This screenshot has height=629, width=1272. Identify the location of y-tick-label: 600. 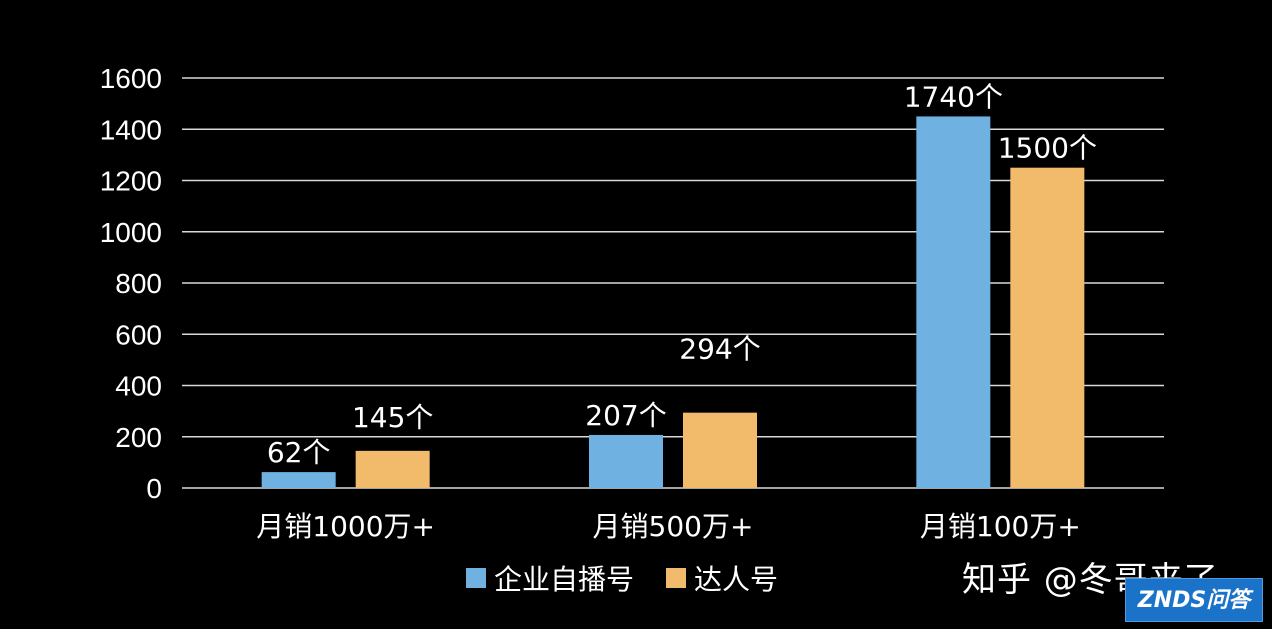
(138, 334).